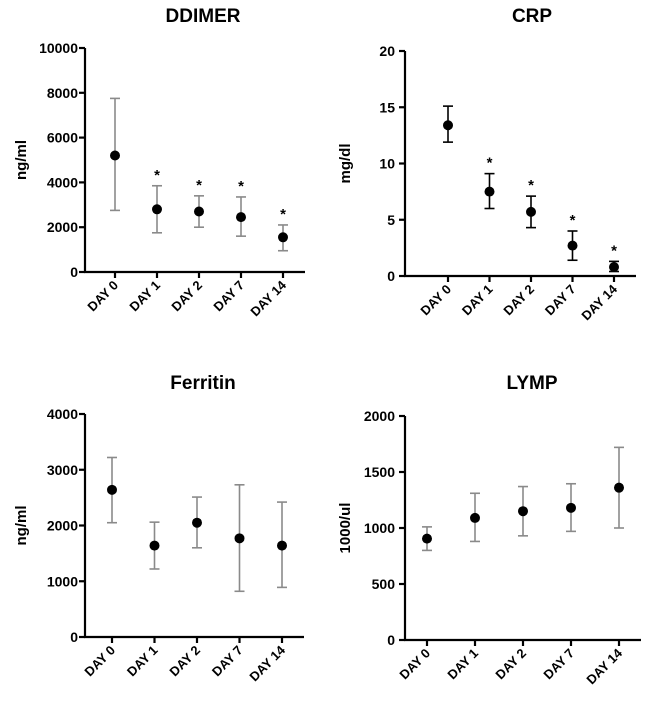 This screenshot has height=706, width=654. What do you see at coordinates (384, 584) in the screenshot?
I see `y-tick-label: 500` at bounding box center [384, 584].